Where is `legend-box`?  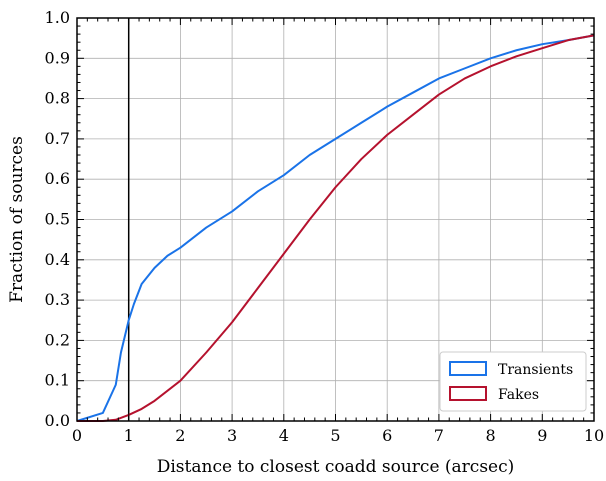 legend-box is located at coordinates (513, 381).